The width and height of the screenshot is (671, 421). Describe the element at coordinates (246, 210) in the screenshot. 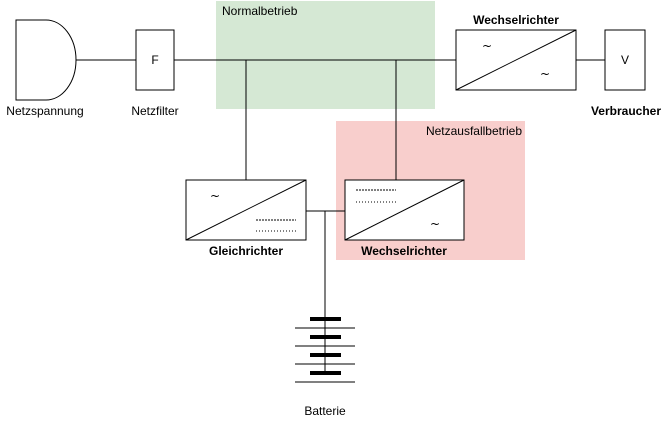

I see `rectifier-diagonal` at that location.